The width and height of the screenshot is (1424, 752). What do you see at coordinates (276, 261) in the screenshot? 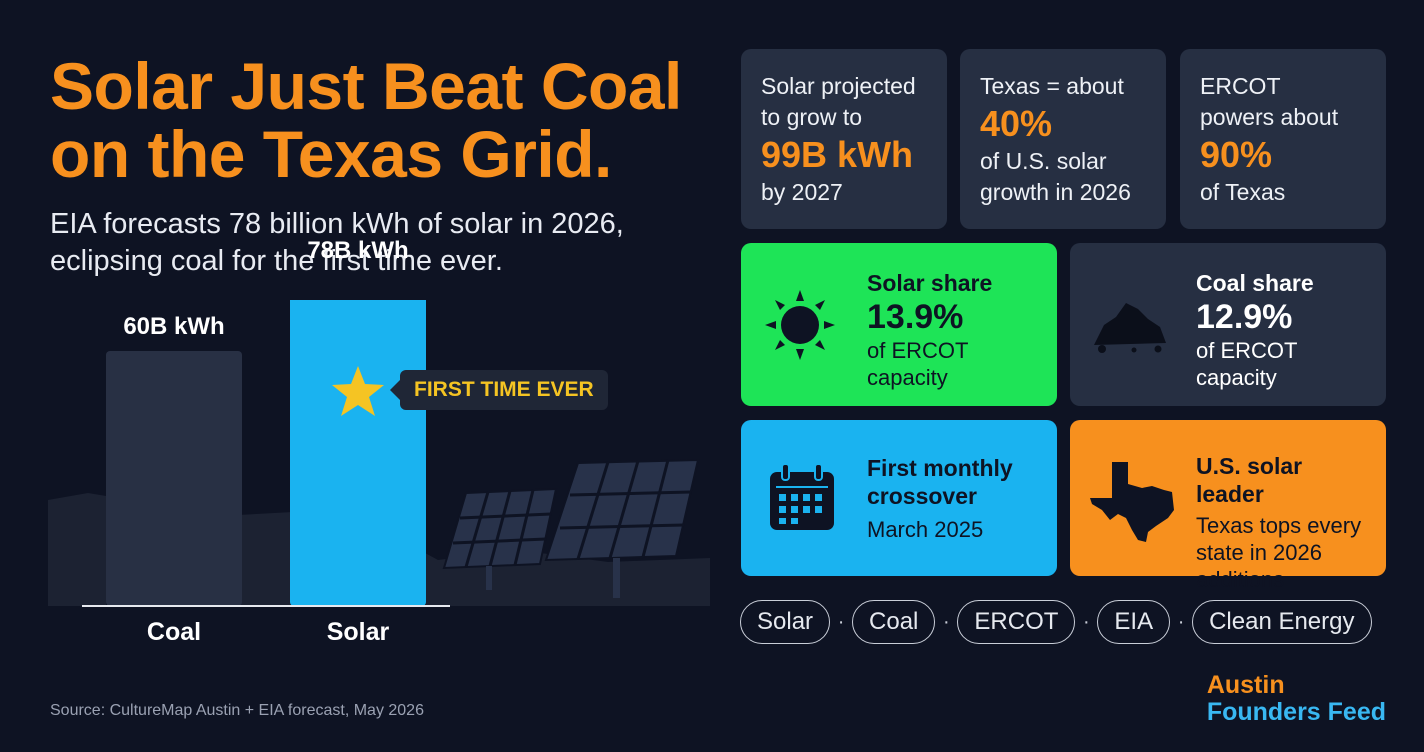
I see `subheadline-line-2: eclipsing coal for the first time ever.` at bounding box center [276, 261].